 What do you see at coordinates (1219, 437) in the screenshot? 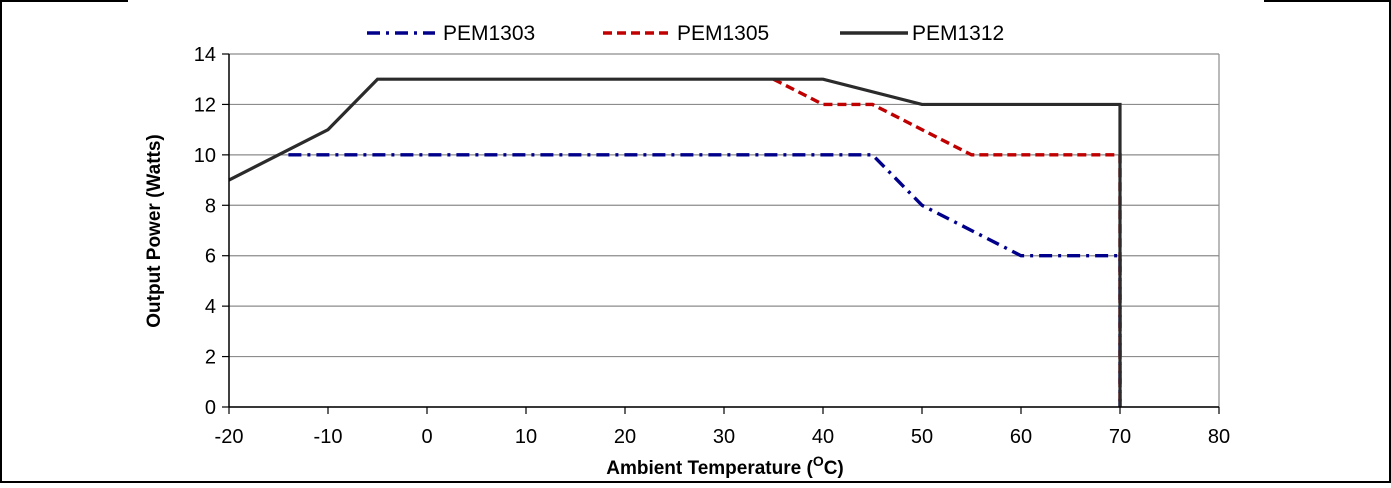
I see `x-tick-label: 80` at bounding box center [1219, 437].